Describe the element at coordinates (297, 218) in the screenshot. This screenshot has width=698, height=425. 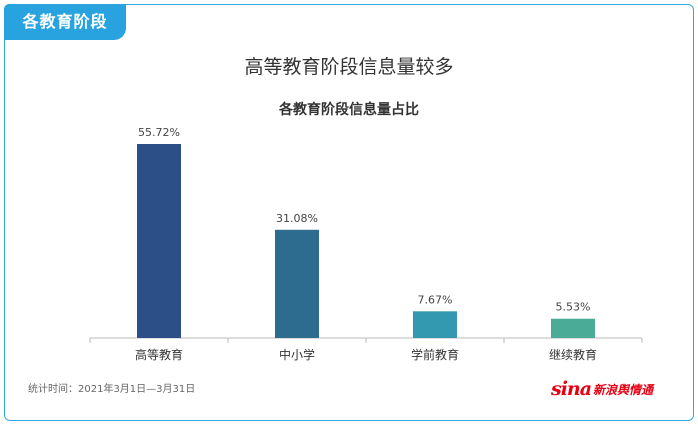
I see `bar-value-label: 31.08%` at that location.